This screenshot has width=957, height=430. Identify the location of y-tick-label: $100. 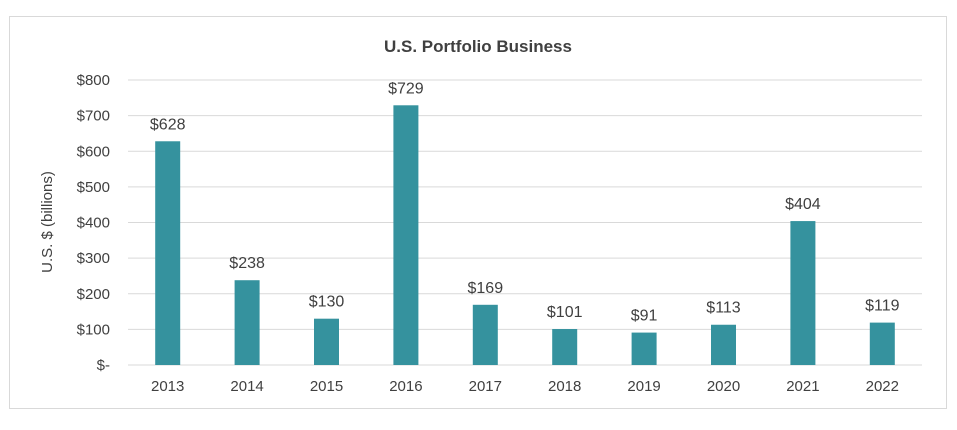
(93, 329).